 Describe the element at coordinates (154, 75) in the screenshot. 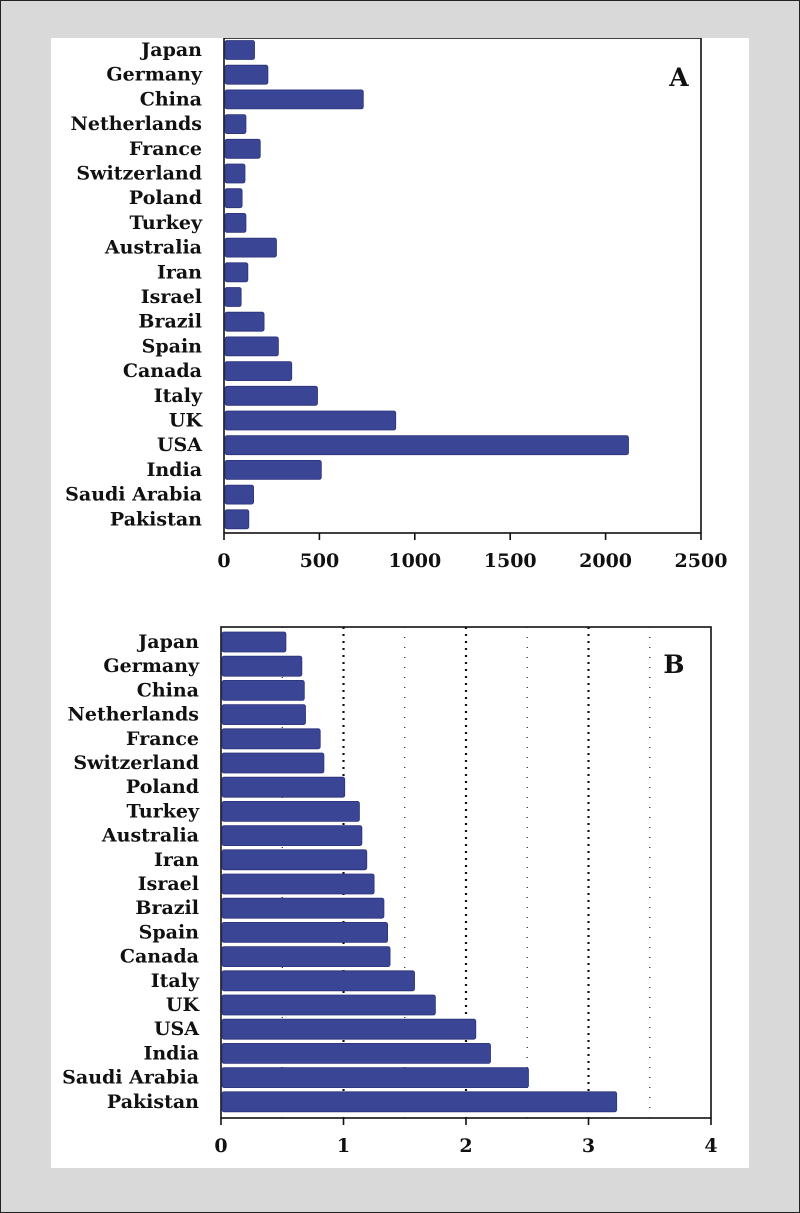

I see `chart-0-category-label: Germany` at that location.